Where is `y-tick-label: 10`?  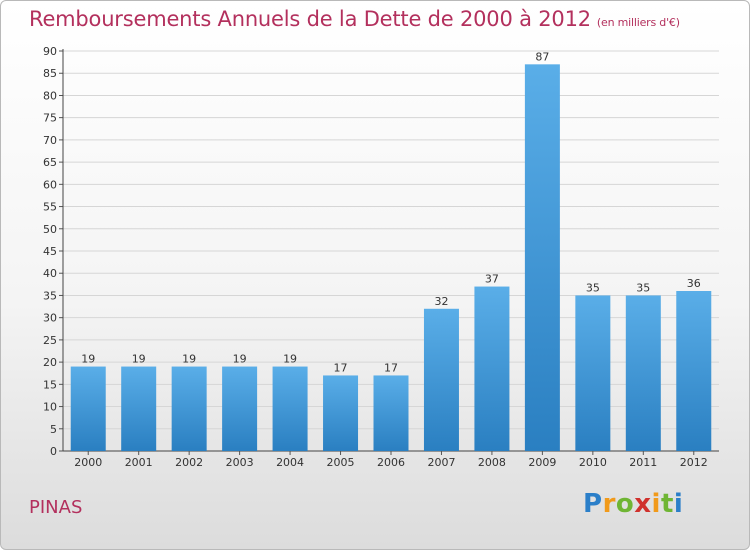 y-tick-label: 10 is located at coordinates (50, 407).